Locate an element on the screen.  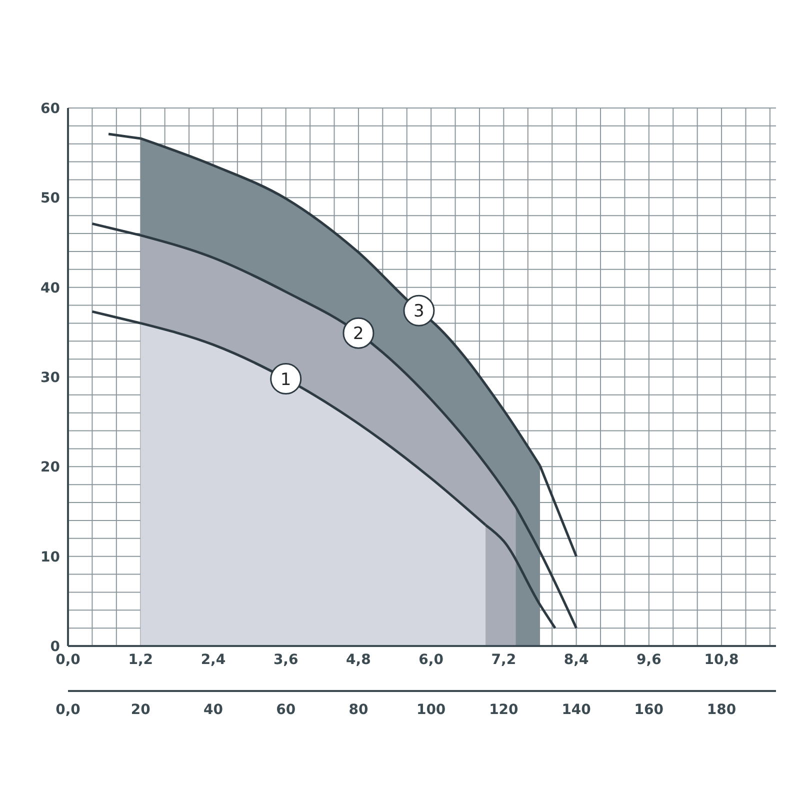
series-label: 2 is located at coordinates (358, 334).